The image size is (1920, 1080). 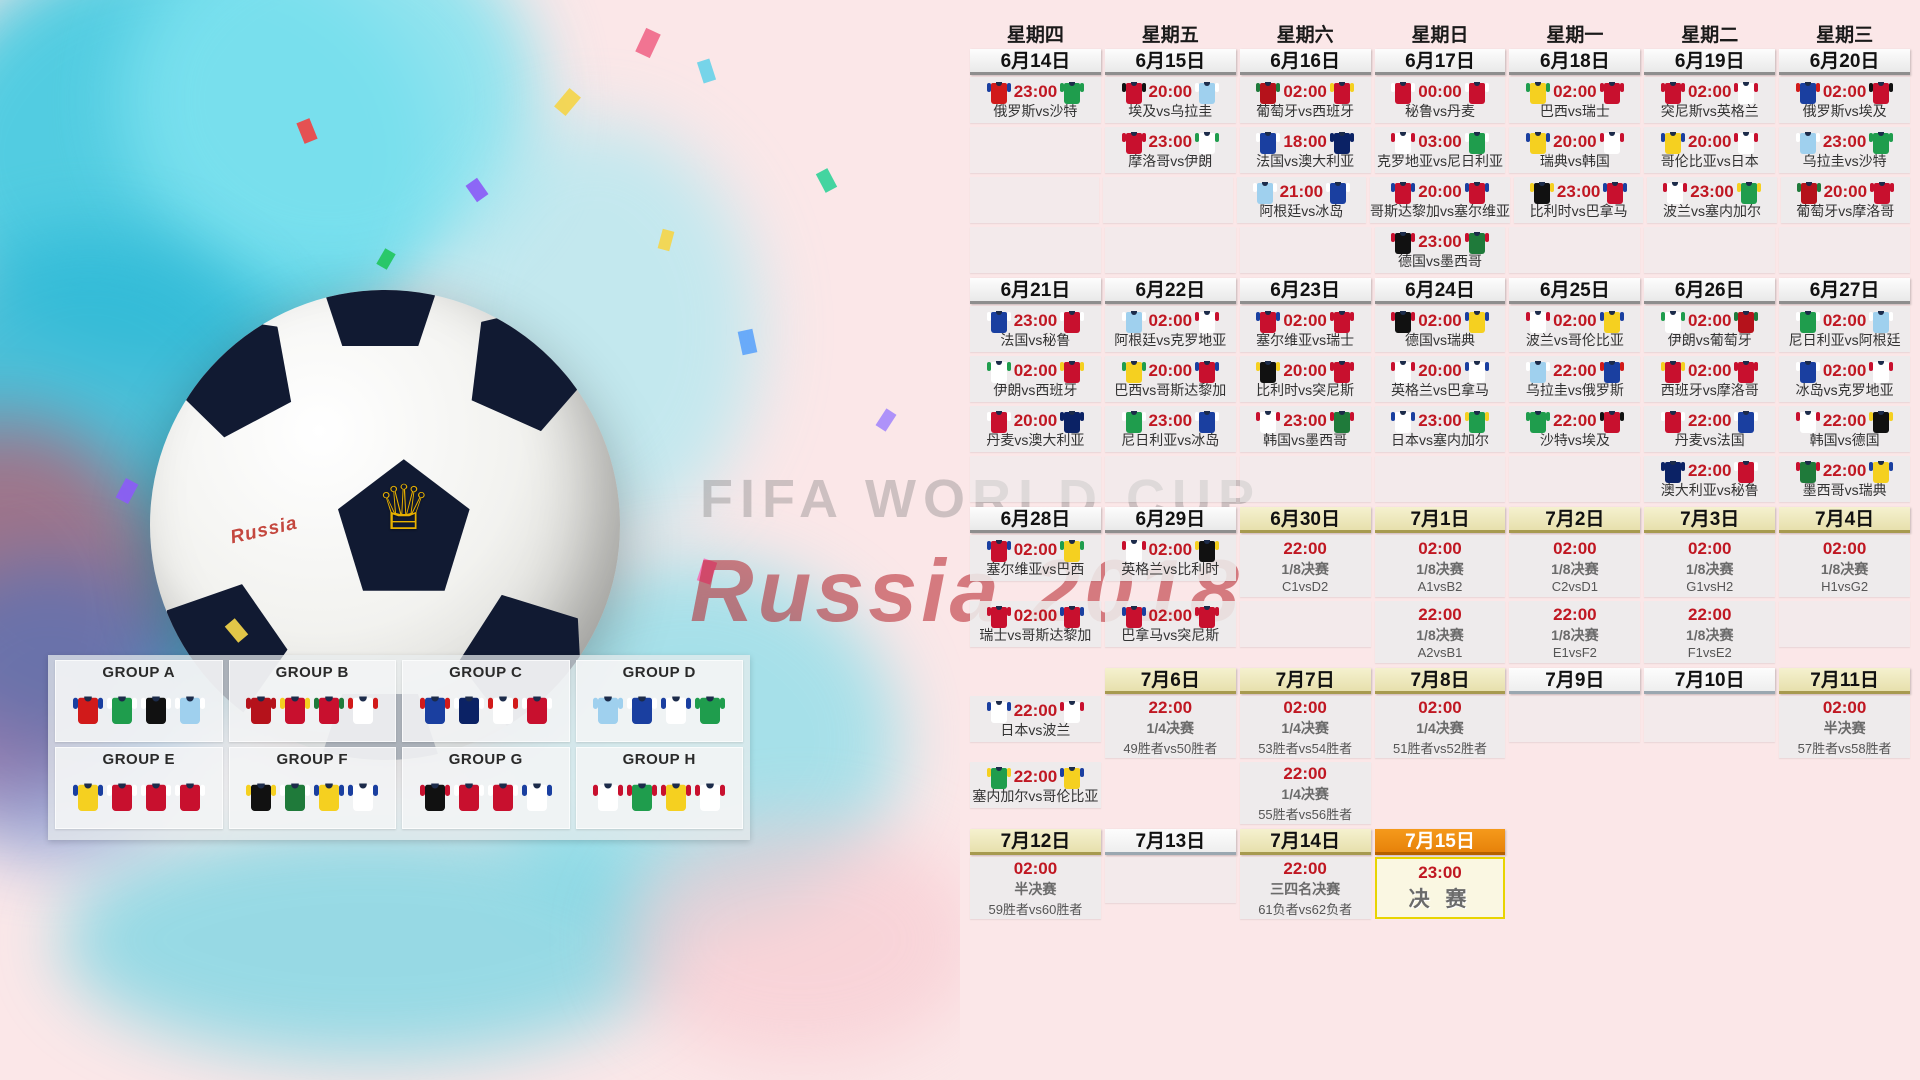 What do you see at coordinates (1845, 200) in the screenshot?
I see `group-match: 20:00 葡萄牙vs摩洛哥` at bounding box center [1845, 200].